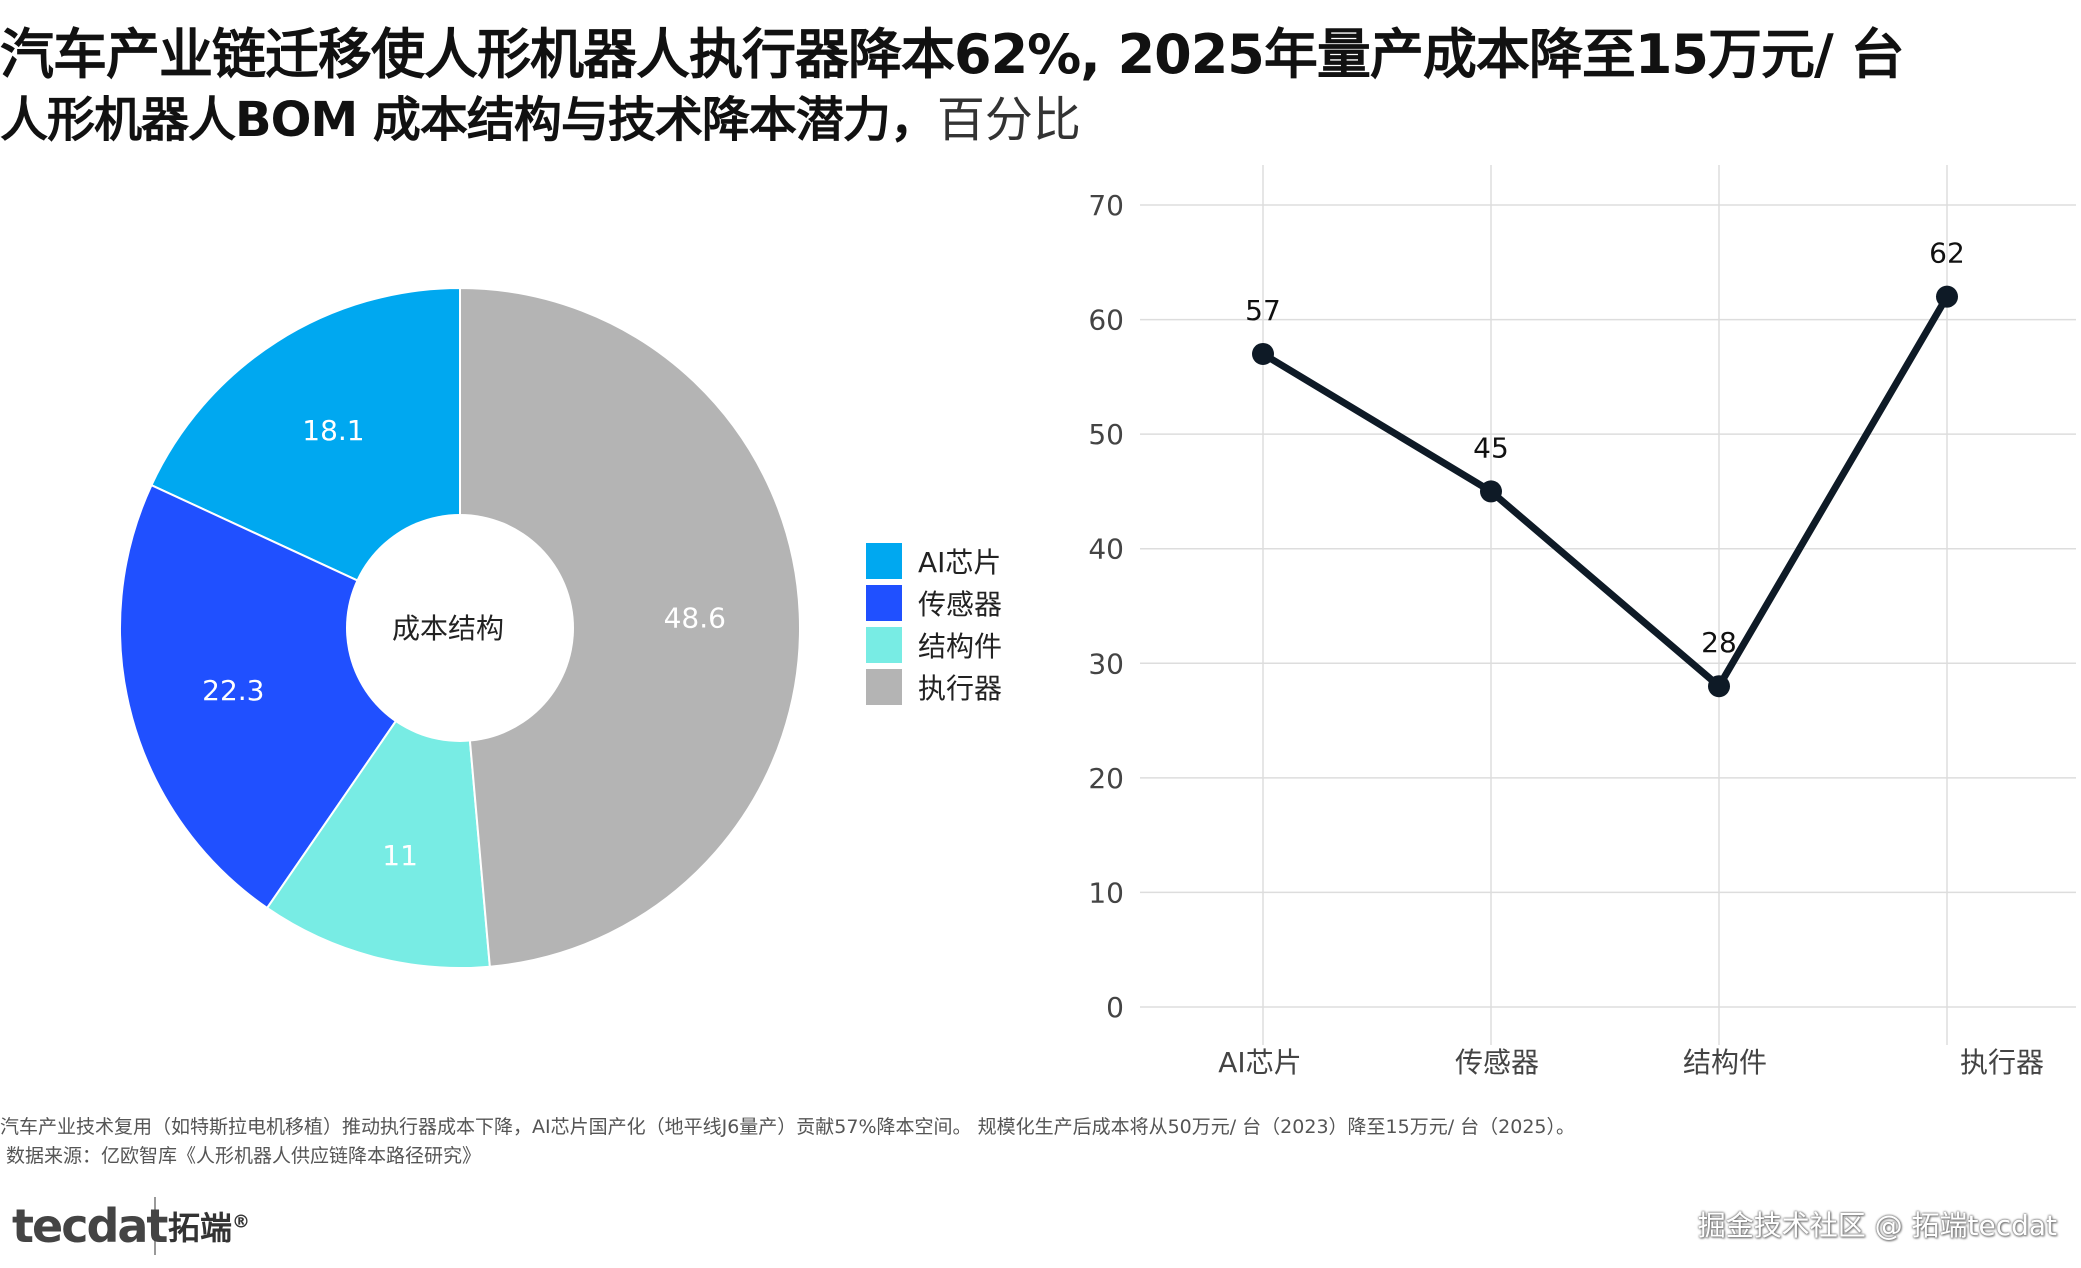  Describe the element at coordinates (448, 628) in the screenshot. I see `donut-center-label: 成本结构` at that location.